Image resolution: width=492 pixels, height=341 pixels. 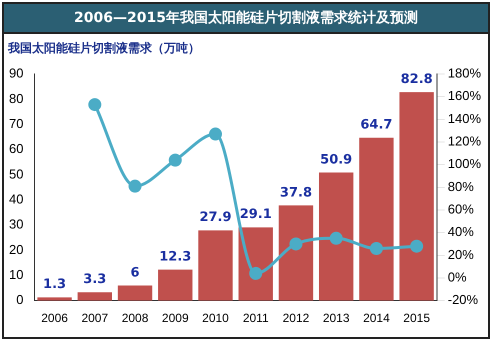 What do you see at coordinates (20, 300) in the screenshot?
I see `y-tick-label: 0` at bounding box center [20, 300].